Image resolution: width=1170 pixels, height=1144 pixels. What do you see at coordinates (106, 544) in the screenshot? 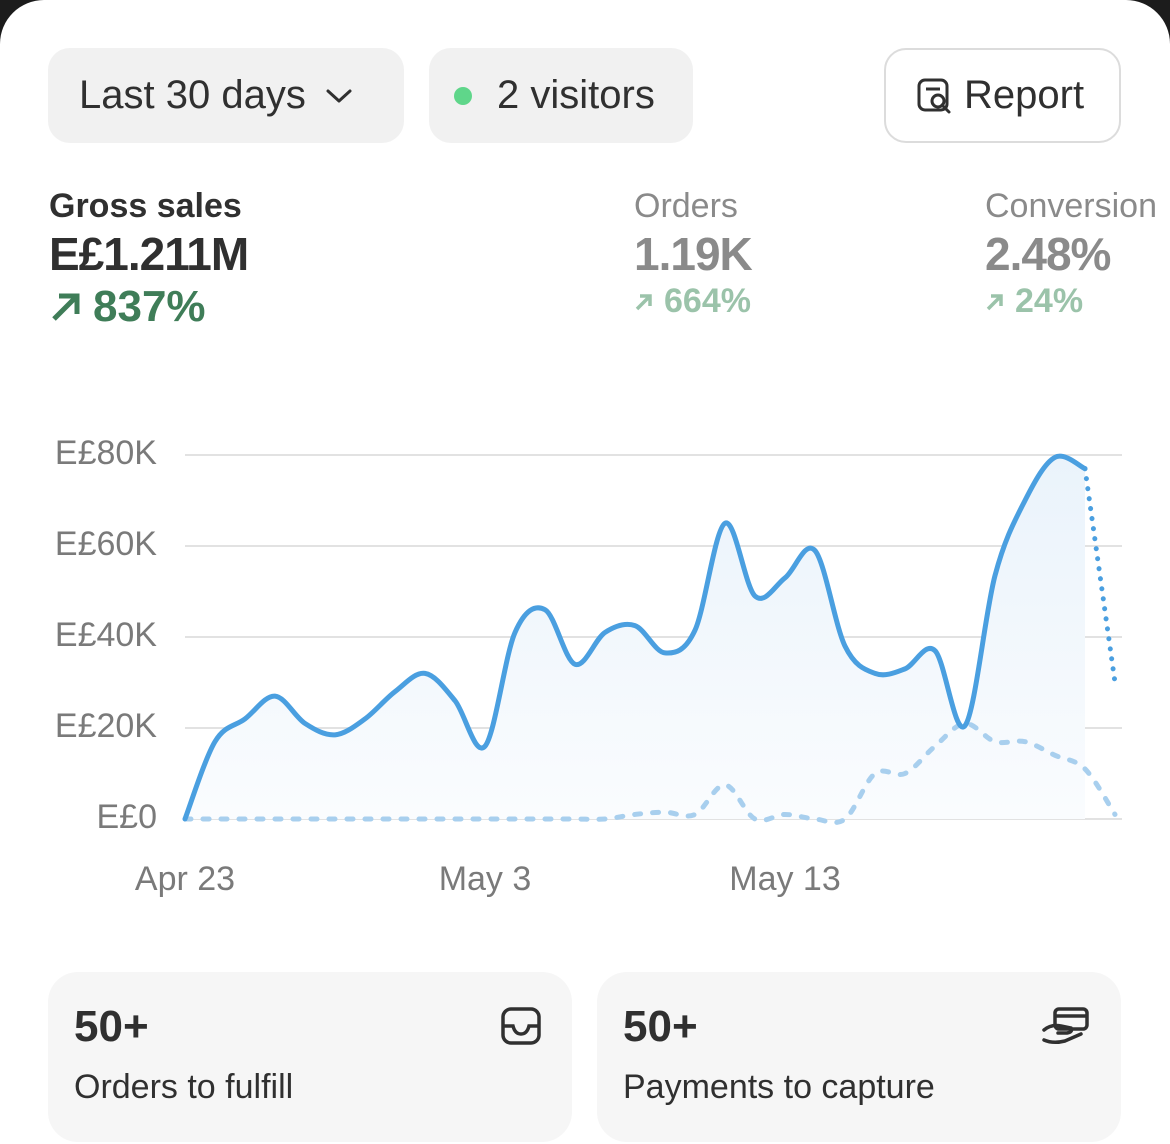
I see `y-tick-label: E£60K` at bounding box center [106, 544].